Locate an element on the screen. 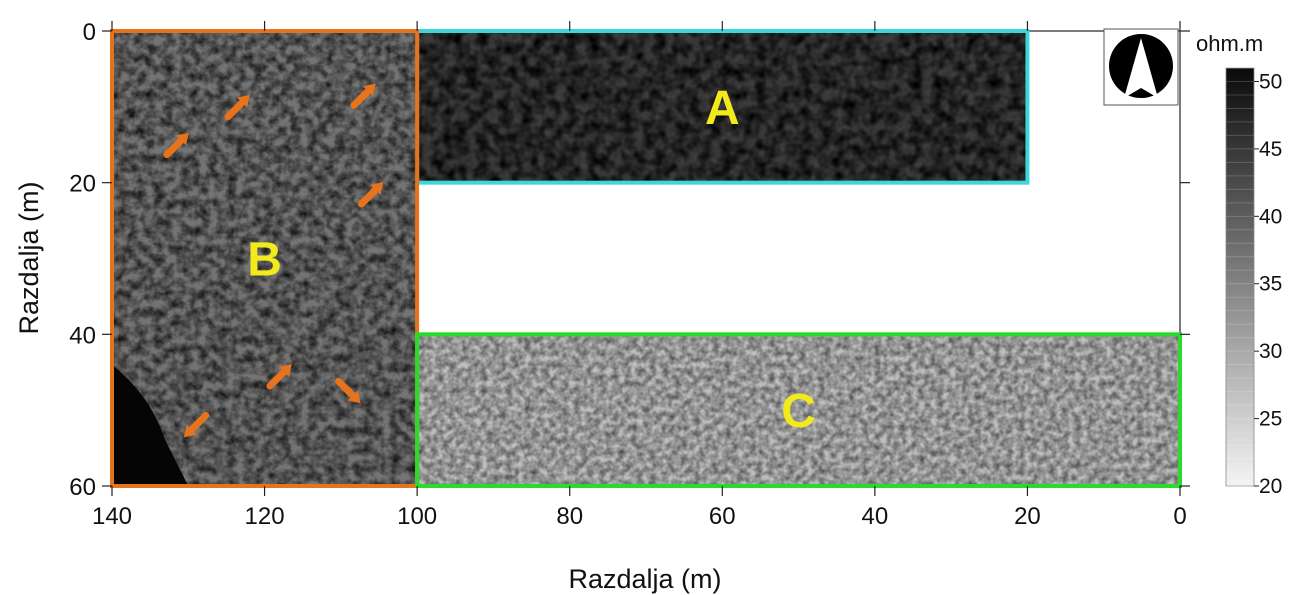 The image size is (1292, 595). panel-b-label: B is located at coordinates (264, 260).